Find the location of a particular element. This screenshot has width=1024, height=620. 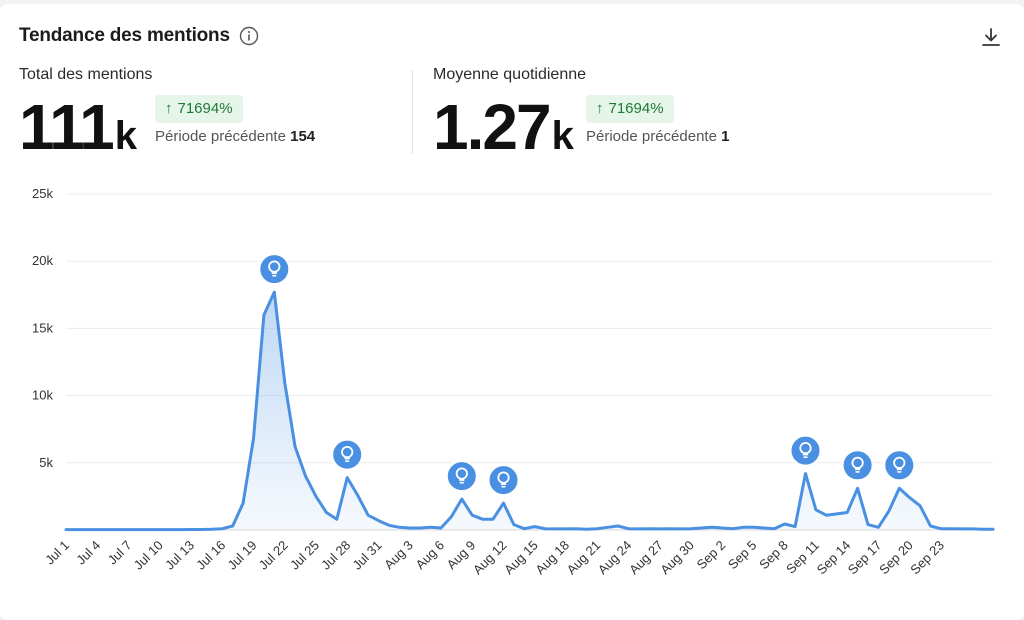

y-tick-label: 20k is located at coordinates (42, 260).